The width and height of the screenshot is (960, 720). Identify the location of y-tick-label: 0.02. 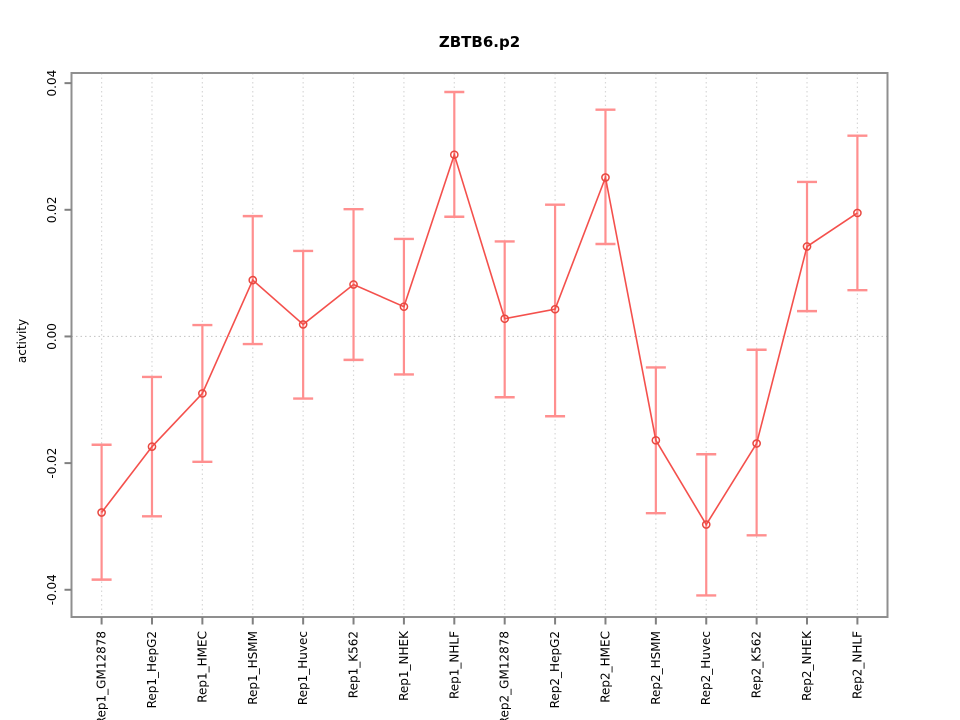
(52, 209).